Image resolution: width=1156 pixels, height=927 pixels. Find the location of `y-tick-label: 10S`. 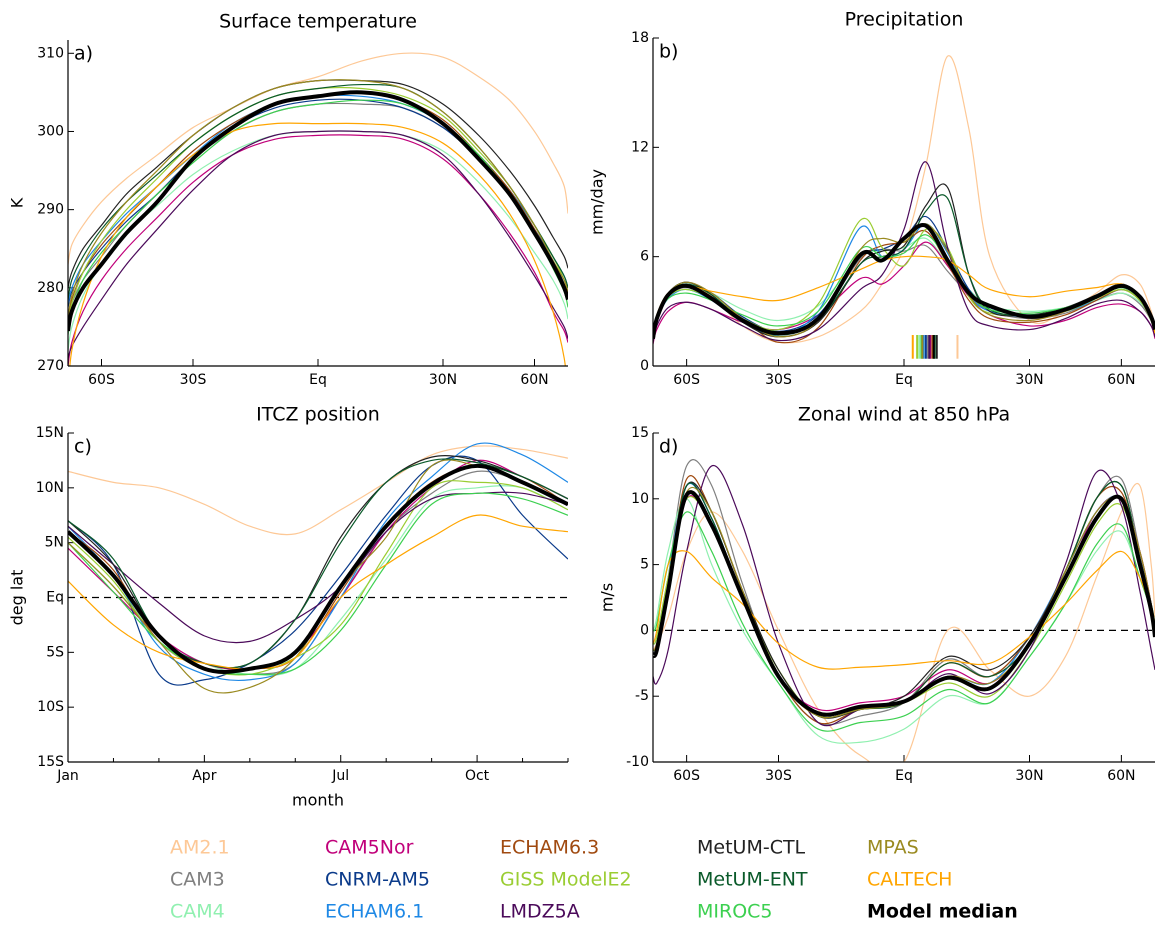

y-tick-label: 10S is located at coordinates (50, 707).